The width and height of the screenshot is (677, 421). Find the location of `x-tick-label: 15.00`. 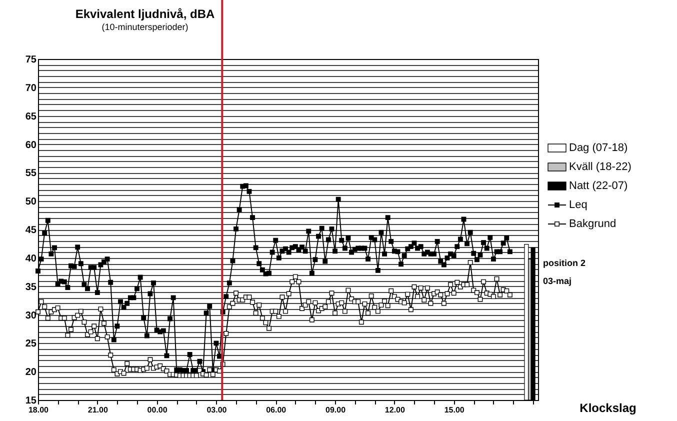

x-tick-label: 15.00 is located at coordinates (454, 410).